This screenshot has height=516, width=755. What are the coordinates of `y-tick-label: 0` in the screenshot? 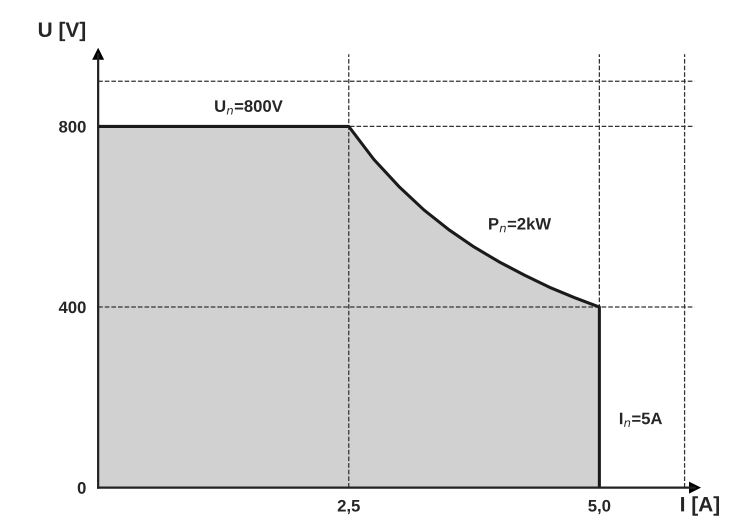 It's located at (82, 488).